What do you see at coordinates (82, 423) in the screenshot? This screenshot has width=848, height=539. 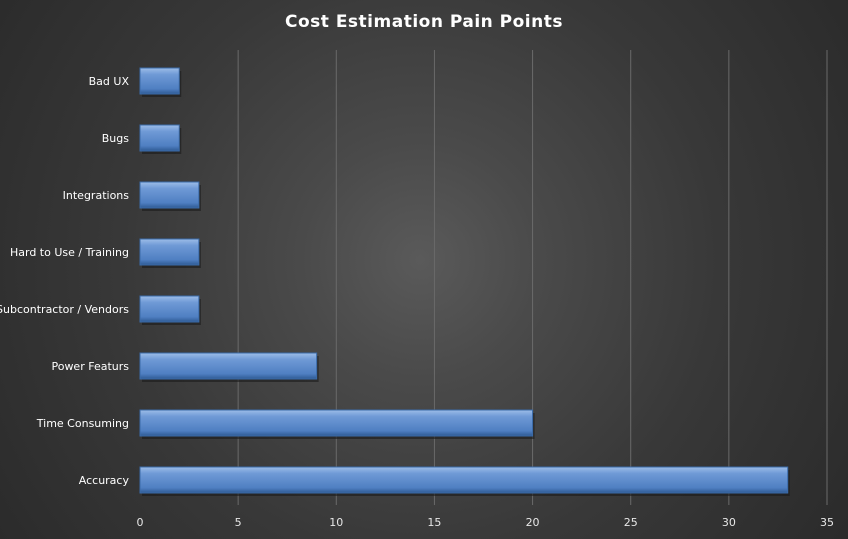 I see `category-label: Time Consuming` at bounding box center [82, 423].